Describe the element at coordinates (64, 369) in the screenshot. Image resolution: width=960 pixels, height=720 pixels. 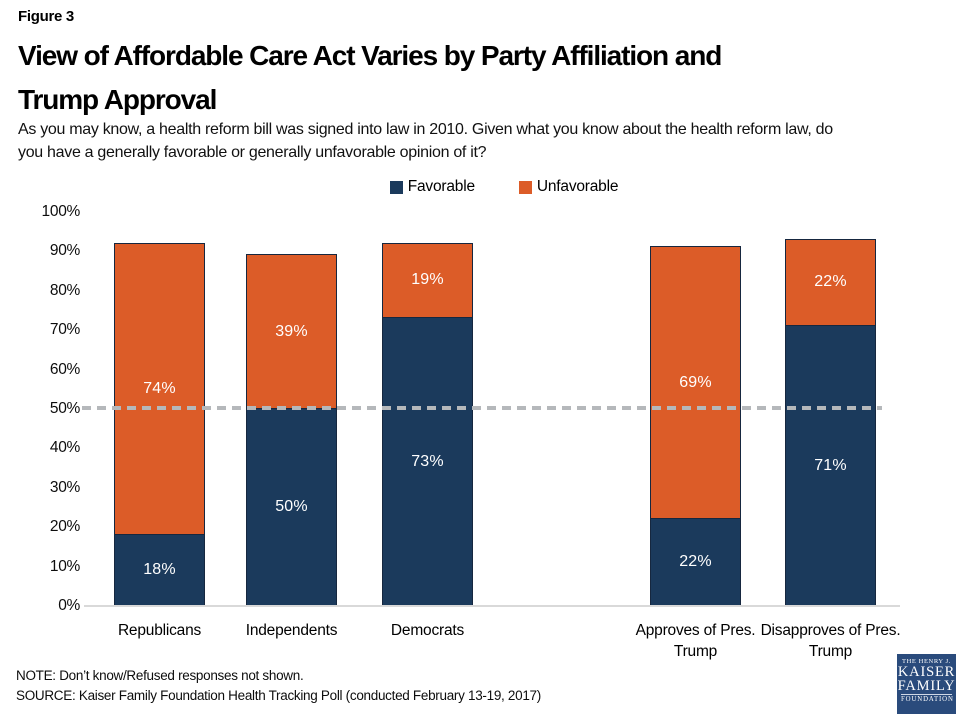
I see `y-axis-tick-60: 60%` at that location.